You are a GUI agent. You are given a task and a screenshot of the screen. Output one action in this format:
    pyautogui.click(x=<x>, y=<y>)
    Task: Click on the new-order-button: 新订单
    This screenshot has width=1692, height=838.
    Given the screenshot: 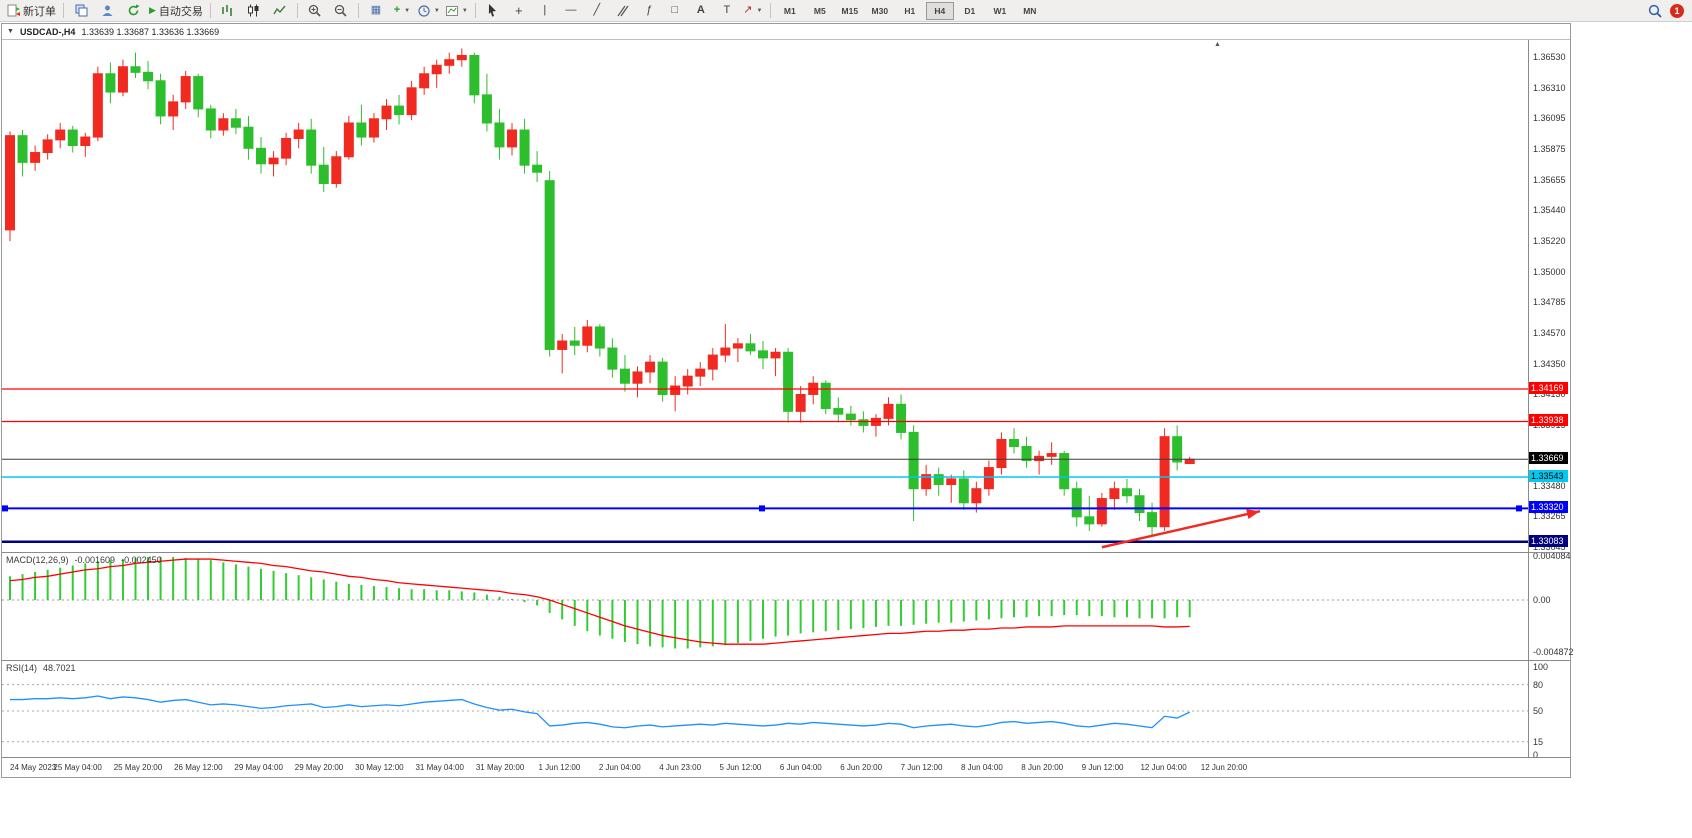 What is the action you would take?
    pyautogui.click(x=31, y=11)
    